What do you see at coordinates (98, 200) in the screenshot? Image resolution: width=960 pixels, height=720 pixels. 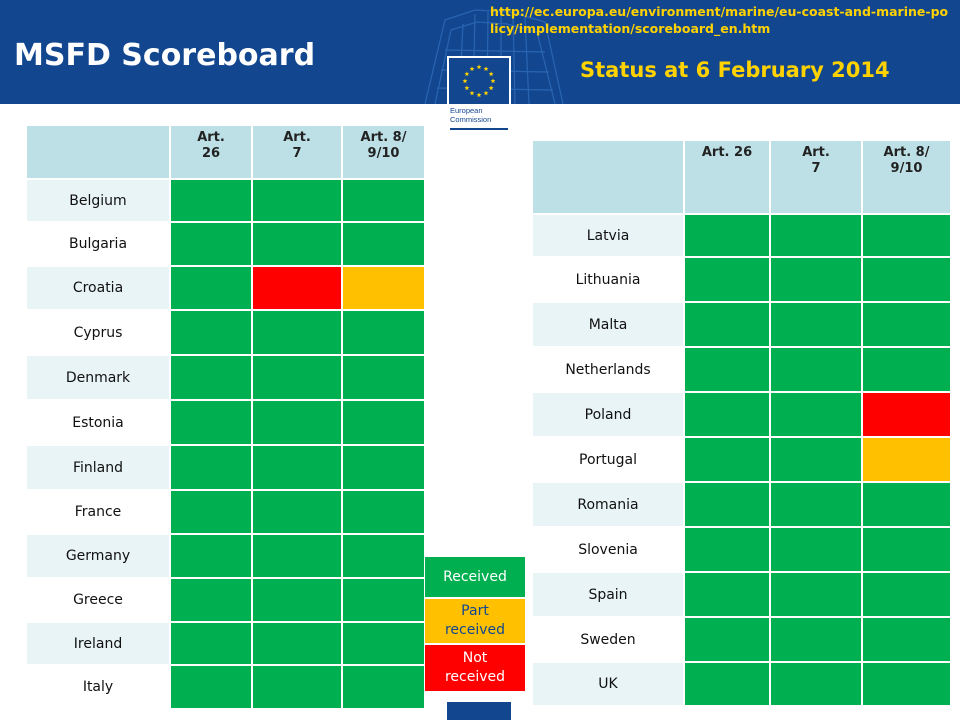 I see `country-name: Belgium` at bounding box center [98, 200].